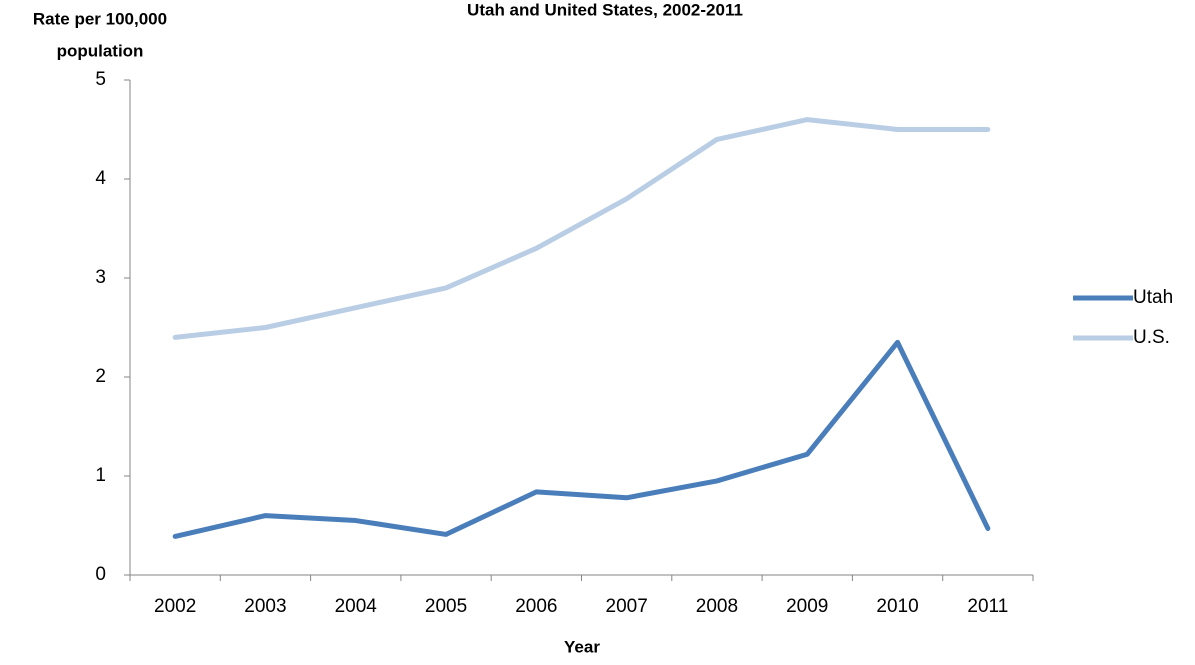 The width and height of the screenshot is (1195, 665). Describe the element at coordinates (356, 606) in the screenshot. I see `x-tick-label: 2004` at that location.